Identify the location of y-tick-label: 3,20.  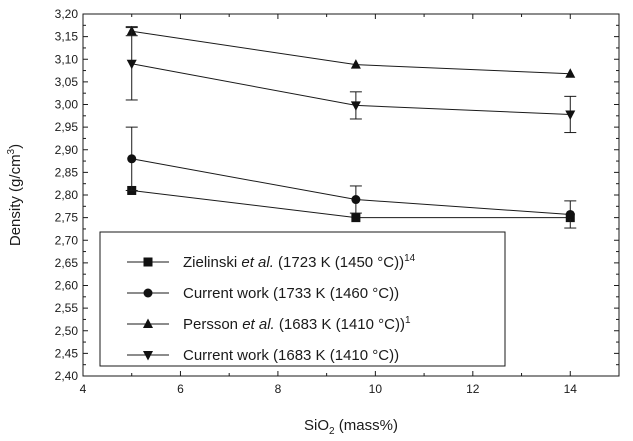
(67, 14).